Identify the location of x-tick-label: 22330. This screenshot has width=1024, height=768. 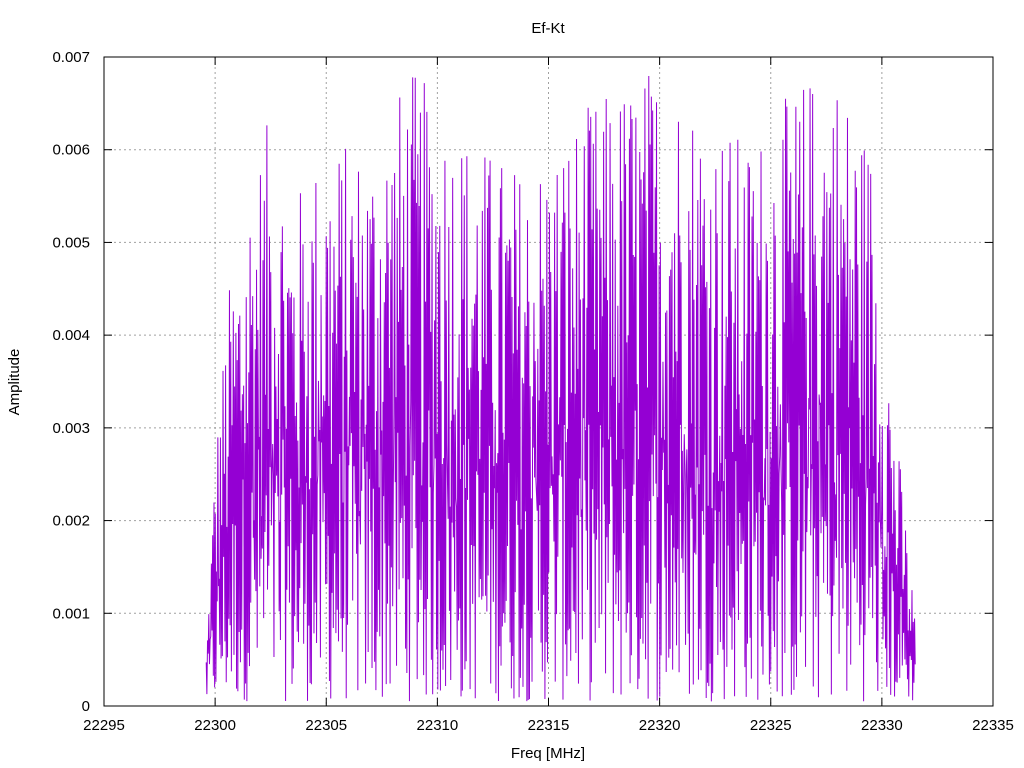
(882, 725).